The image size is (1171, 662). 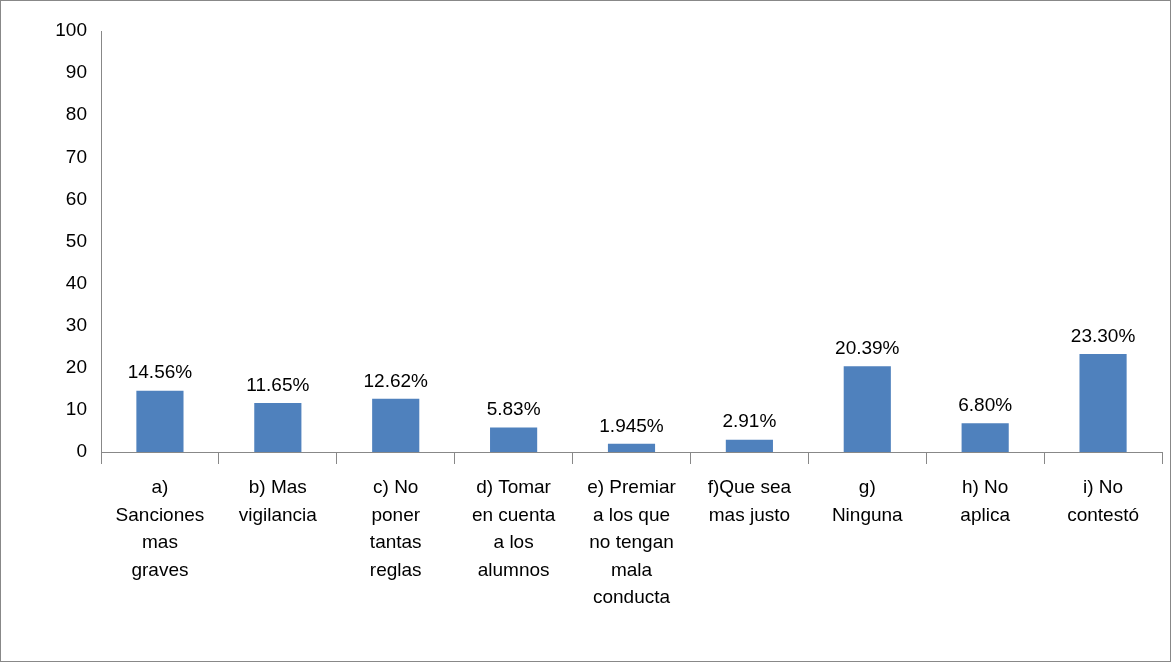 I want to click on data-label: 12.62%, so click(x=396, y=380).